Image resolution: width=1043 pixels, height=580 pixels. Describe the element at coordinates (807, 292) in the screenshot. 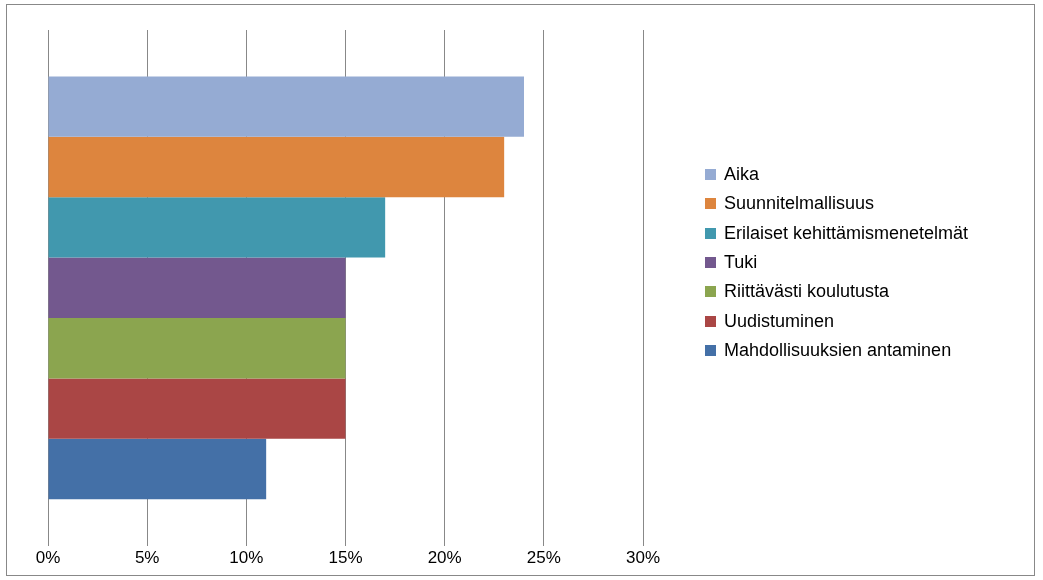

I see `legend-label: Riittävästi koulutusta` at that location.